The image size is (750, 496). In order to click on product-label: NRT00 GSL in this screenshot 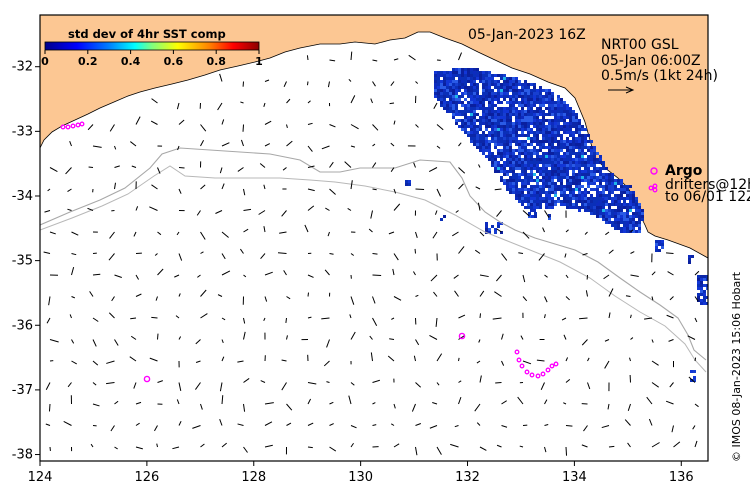, I will do `click(640, 45)`.